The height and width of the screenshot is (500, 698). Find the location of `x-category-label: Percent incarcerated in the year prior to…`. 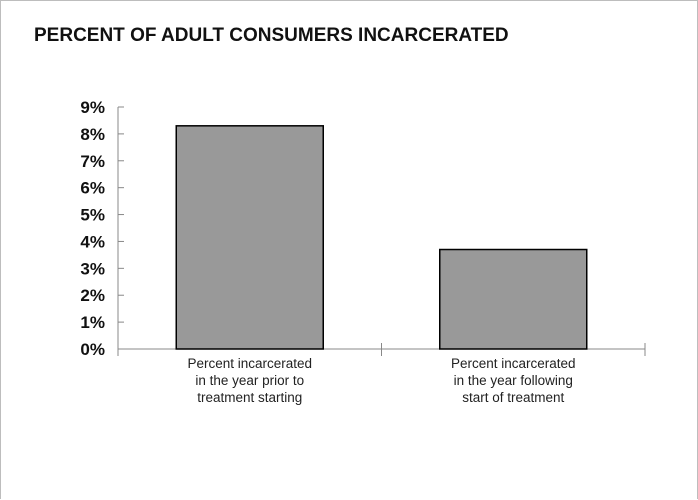

x-category-label: Percent incarcerated in the year prior to… is located at coordinates (249, 380).